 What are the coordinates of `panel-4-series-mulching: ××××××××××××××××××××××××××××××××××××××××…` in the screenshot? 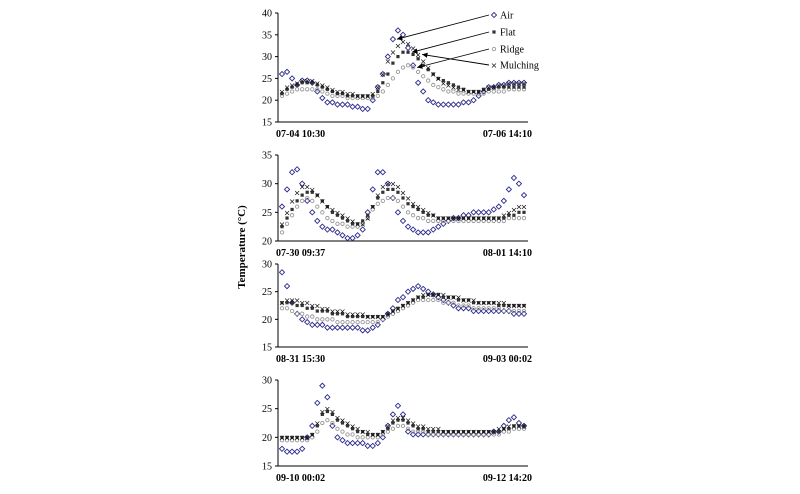 It's located at (403, 424).